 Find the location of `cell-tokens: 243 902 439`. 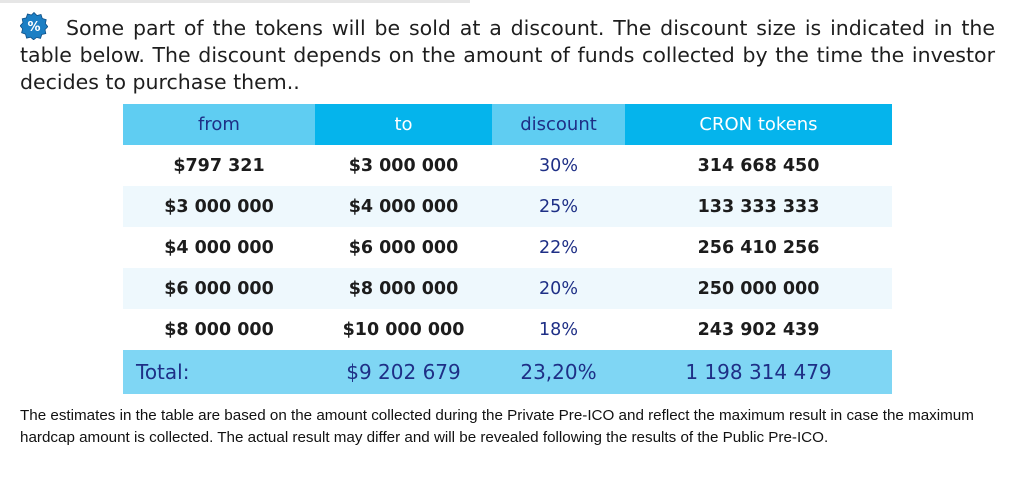

cell-tokens: 243 902 439 is located at coordinates (758, 329).